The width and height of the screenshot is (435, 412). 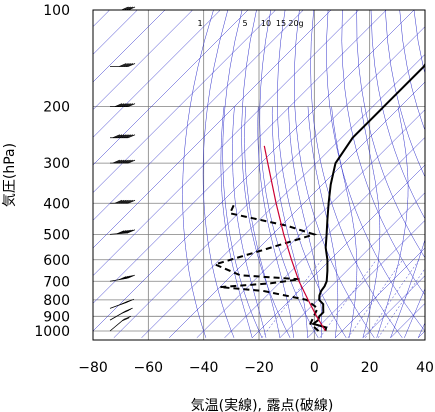 What do you see at coordinates (56, 261) in the screenshot?
I see `y-tick-label: 600` at bounding box center [56, 261].